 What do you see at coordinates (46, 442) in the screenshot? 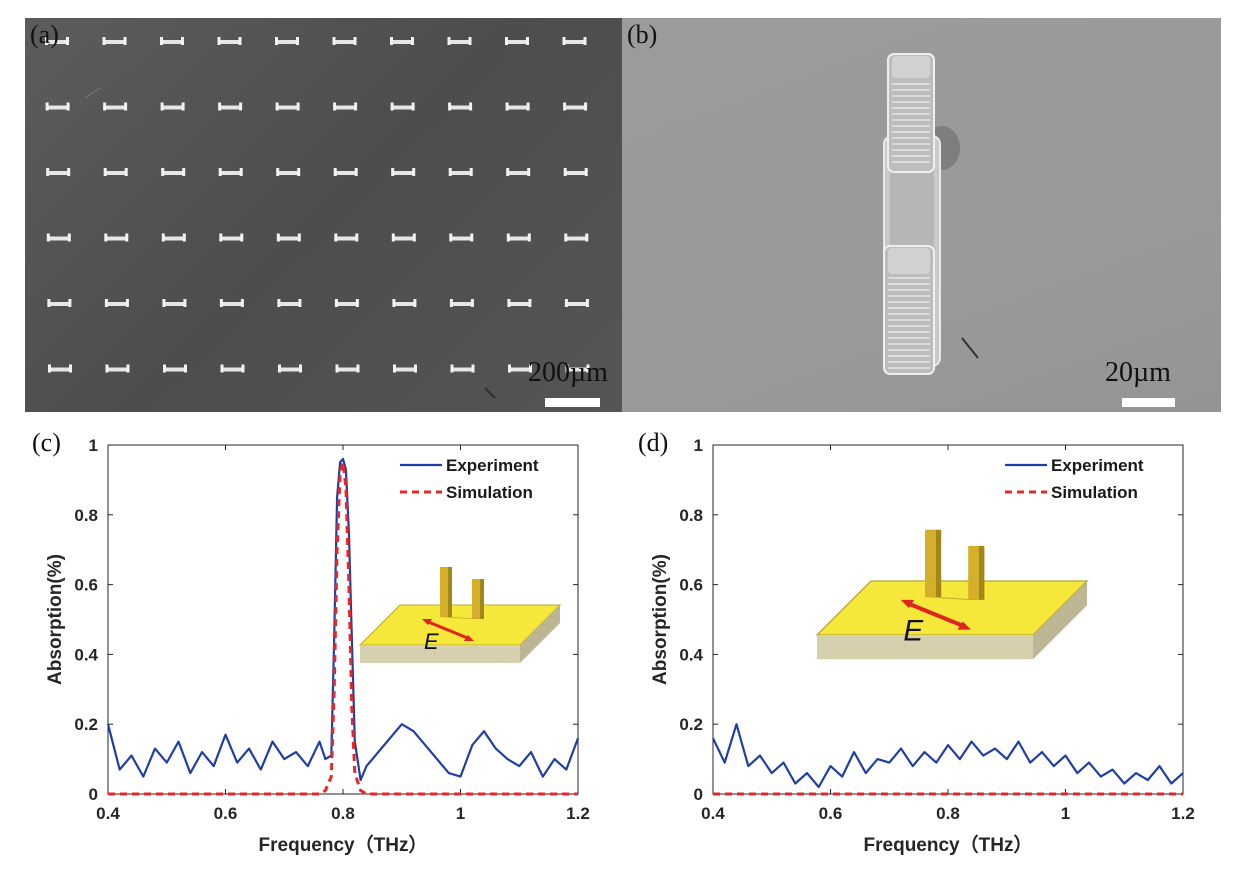
I see `panel-label-c: (c)` at bounding box center [46, 442].